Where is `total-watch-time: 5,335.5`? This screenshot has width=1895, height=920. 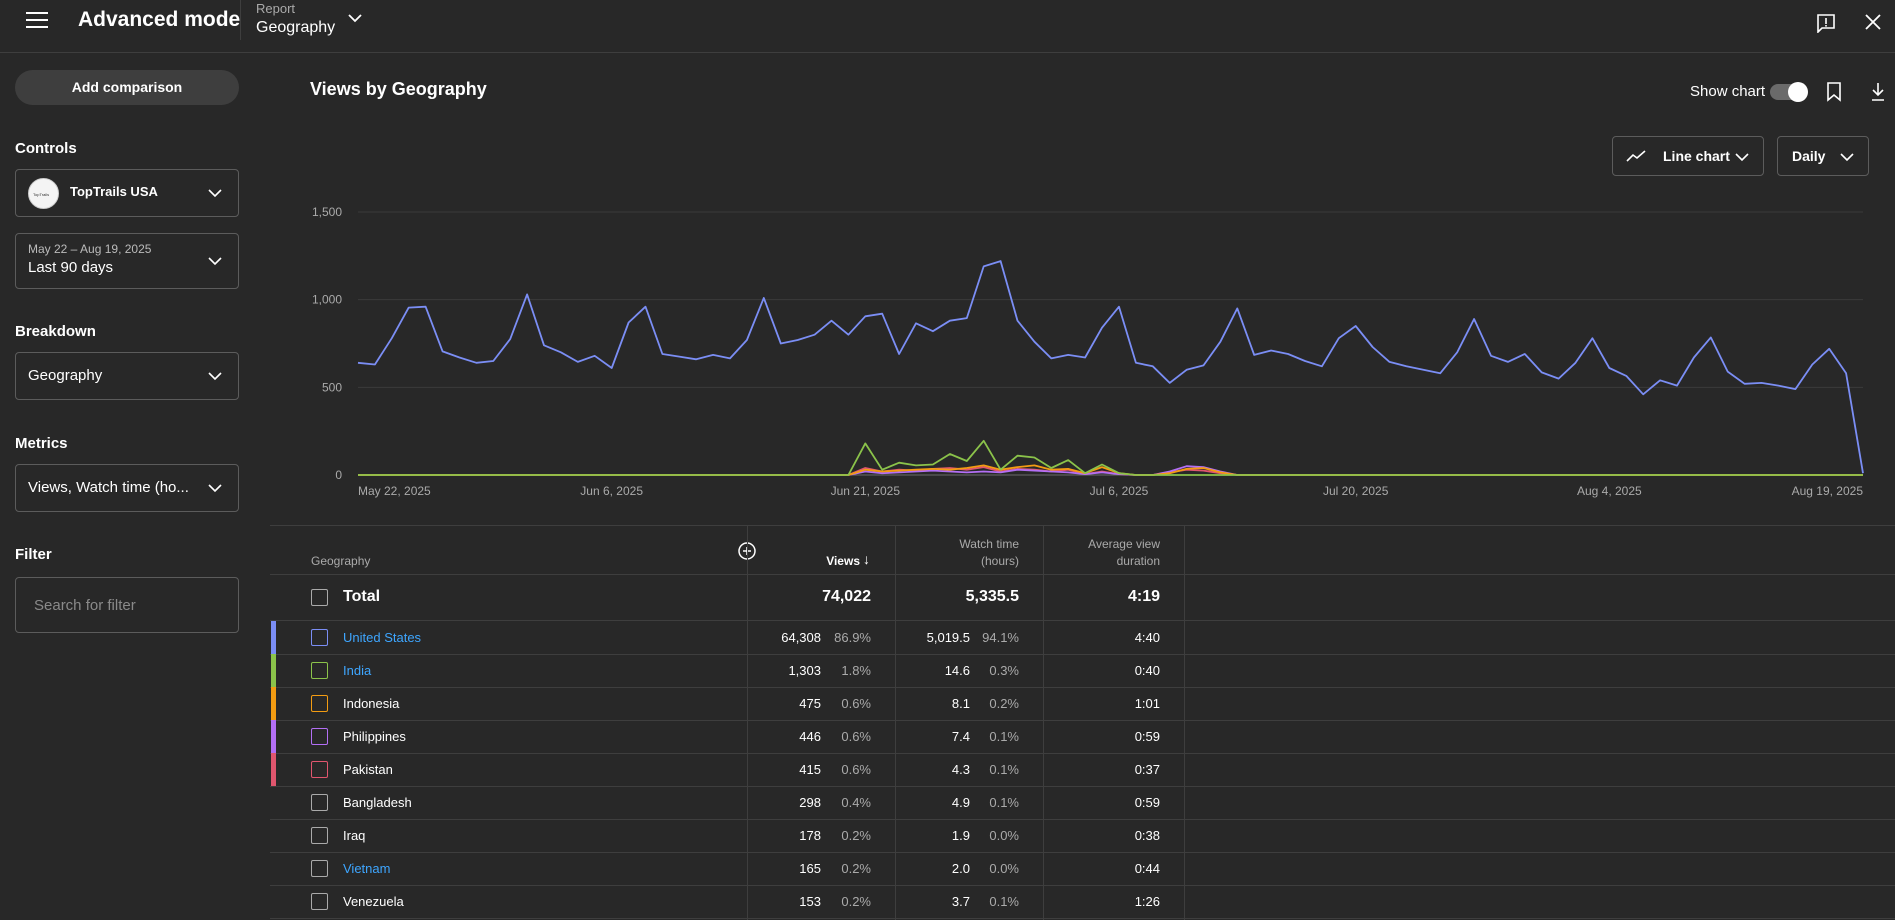 total-watch-time: 5,335.5 is located at coordinates (992, 596).